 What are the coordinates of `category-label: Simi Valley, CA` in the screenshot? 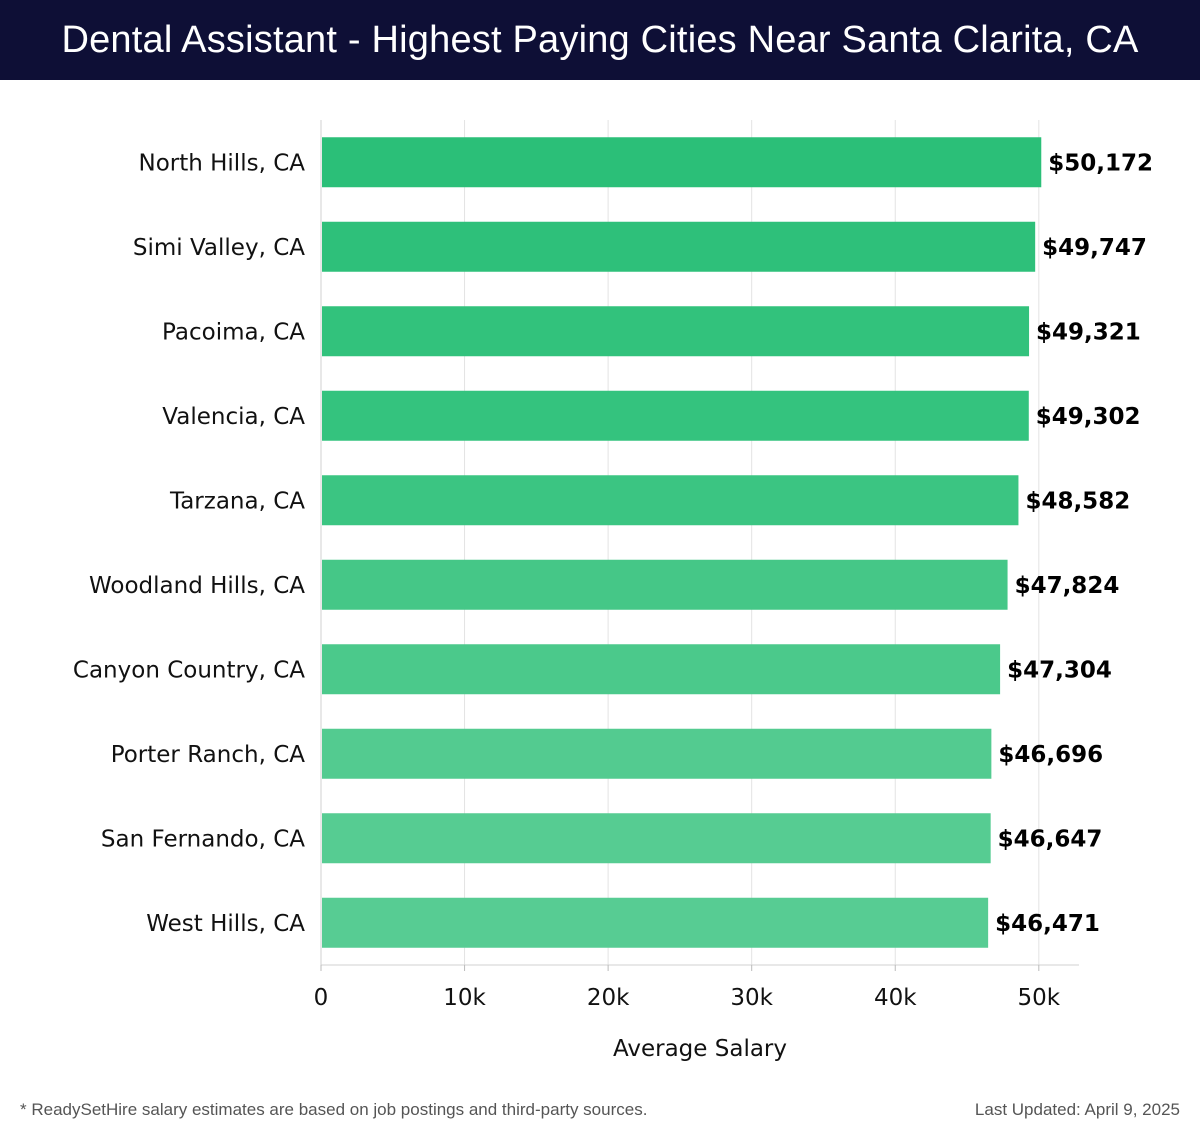 It's located at (219, 248).